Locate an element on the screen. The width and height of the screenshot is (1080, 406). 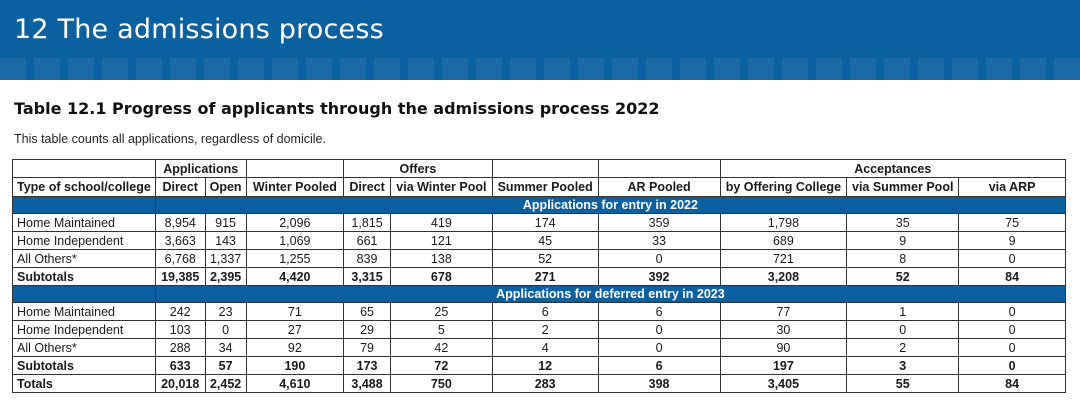
table-cell: 72 is located at coordinates (441, 365).